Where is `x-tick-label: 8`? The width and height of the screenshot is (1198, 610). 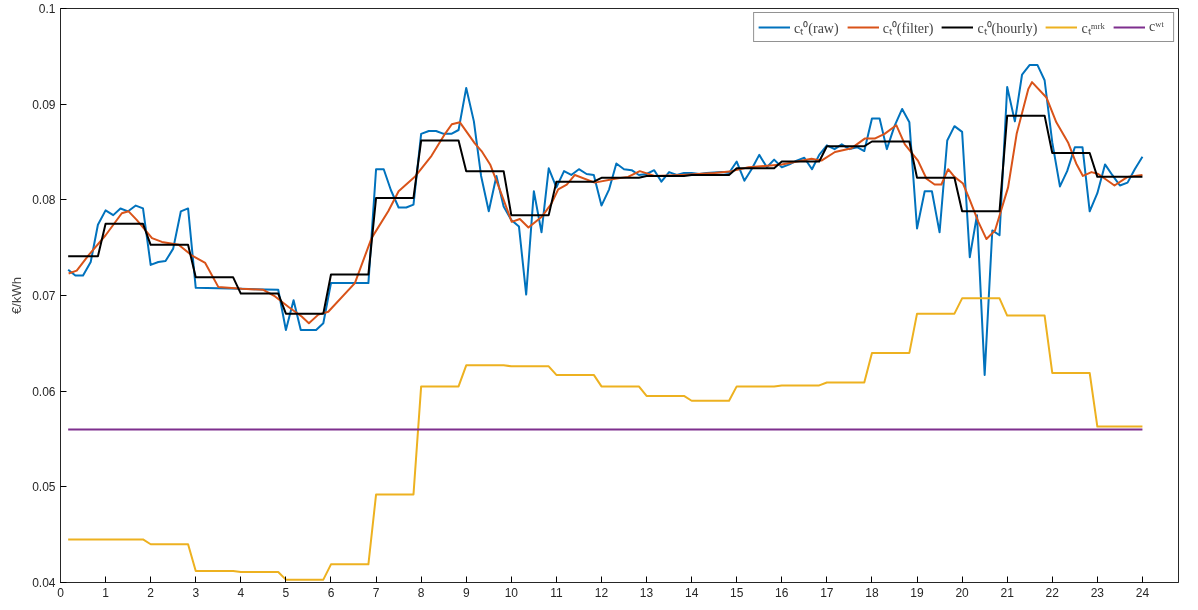 x-tick-label: 8 is located at coordinates (421, 592).